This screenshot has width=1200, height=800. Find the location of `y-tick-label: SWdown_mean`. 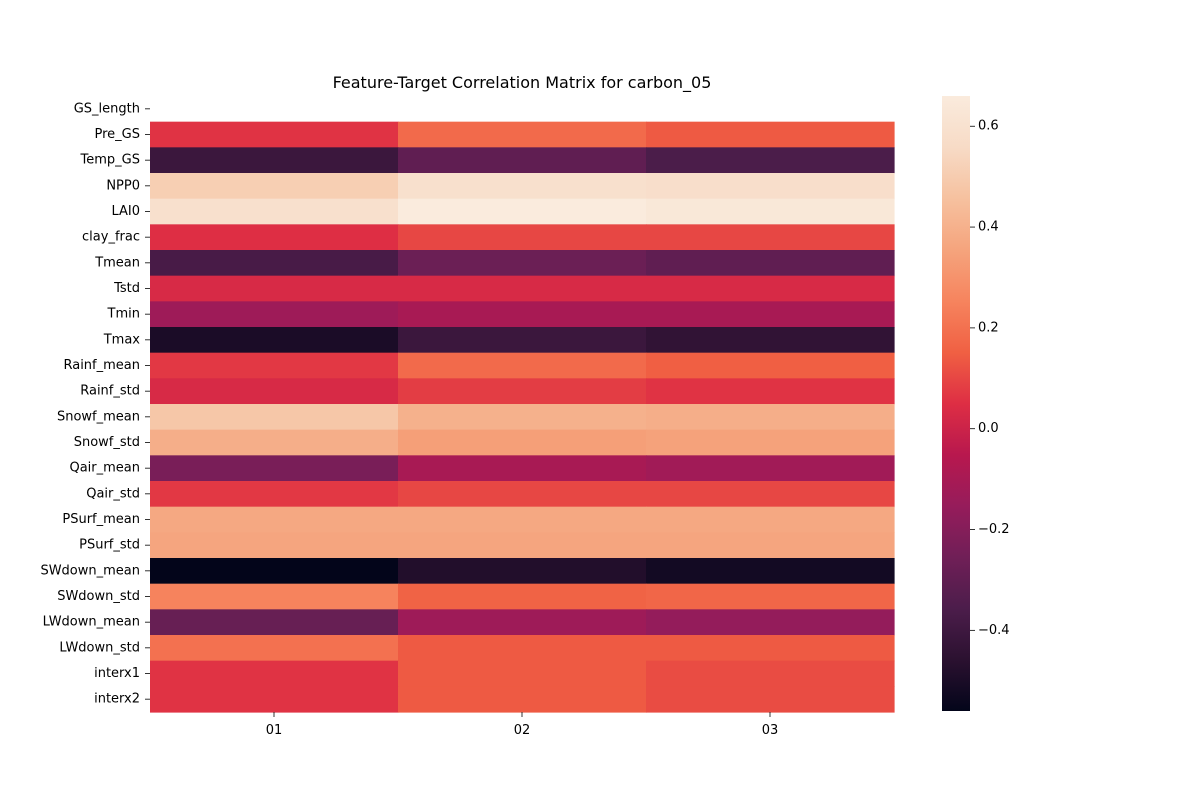

y-tick-label: SWdown_mean is located at coordinates (90, 570).